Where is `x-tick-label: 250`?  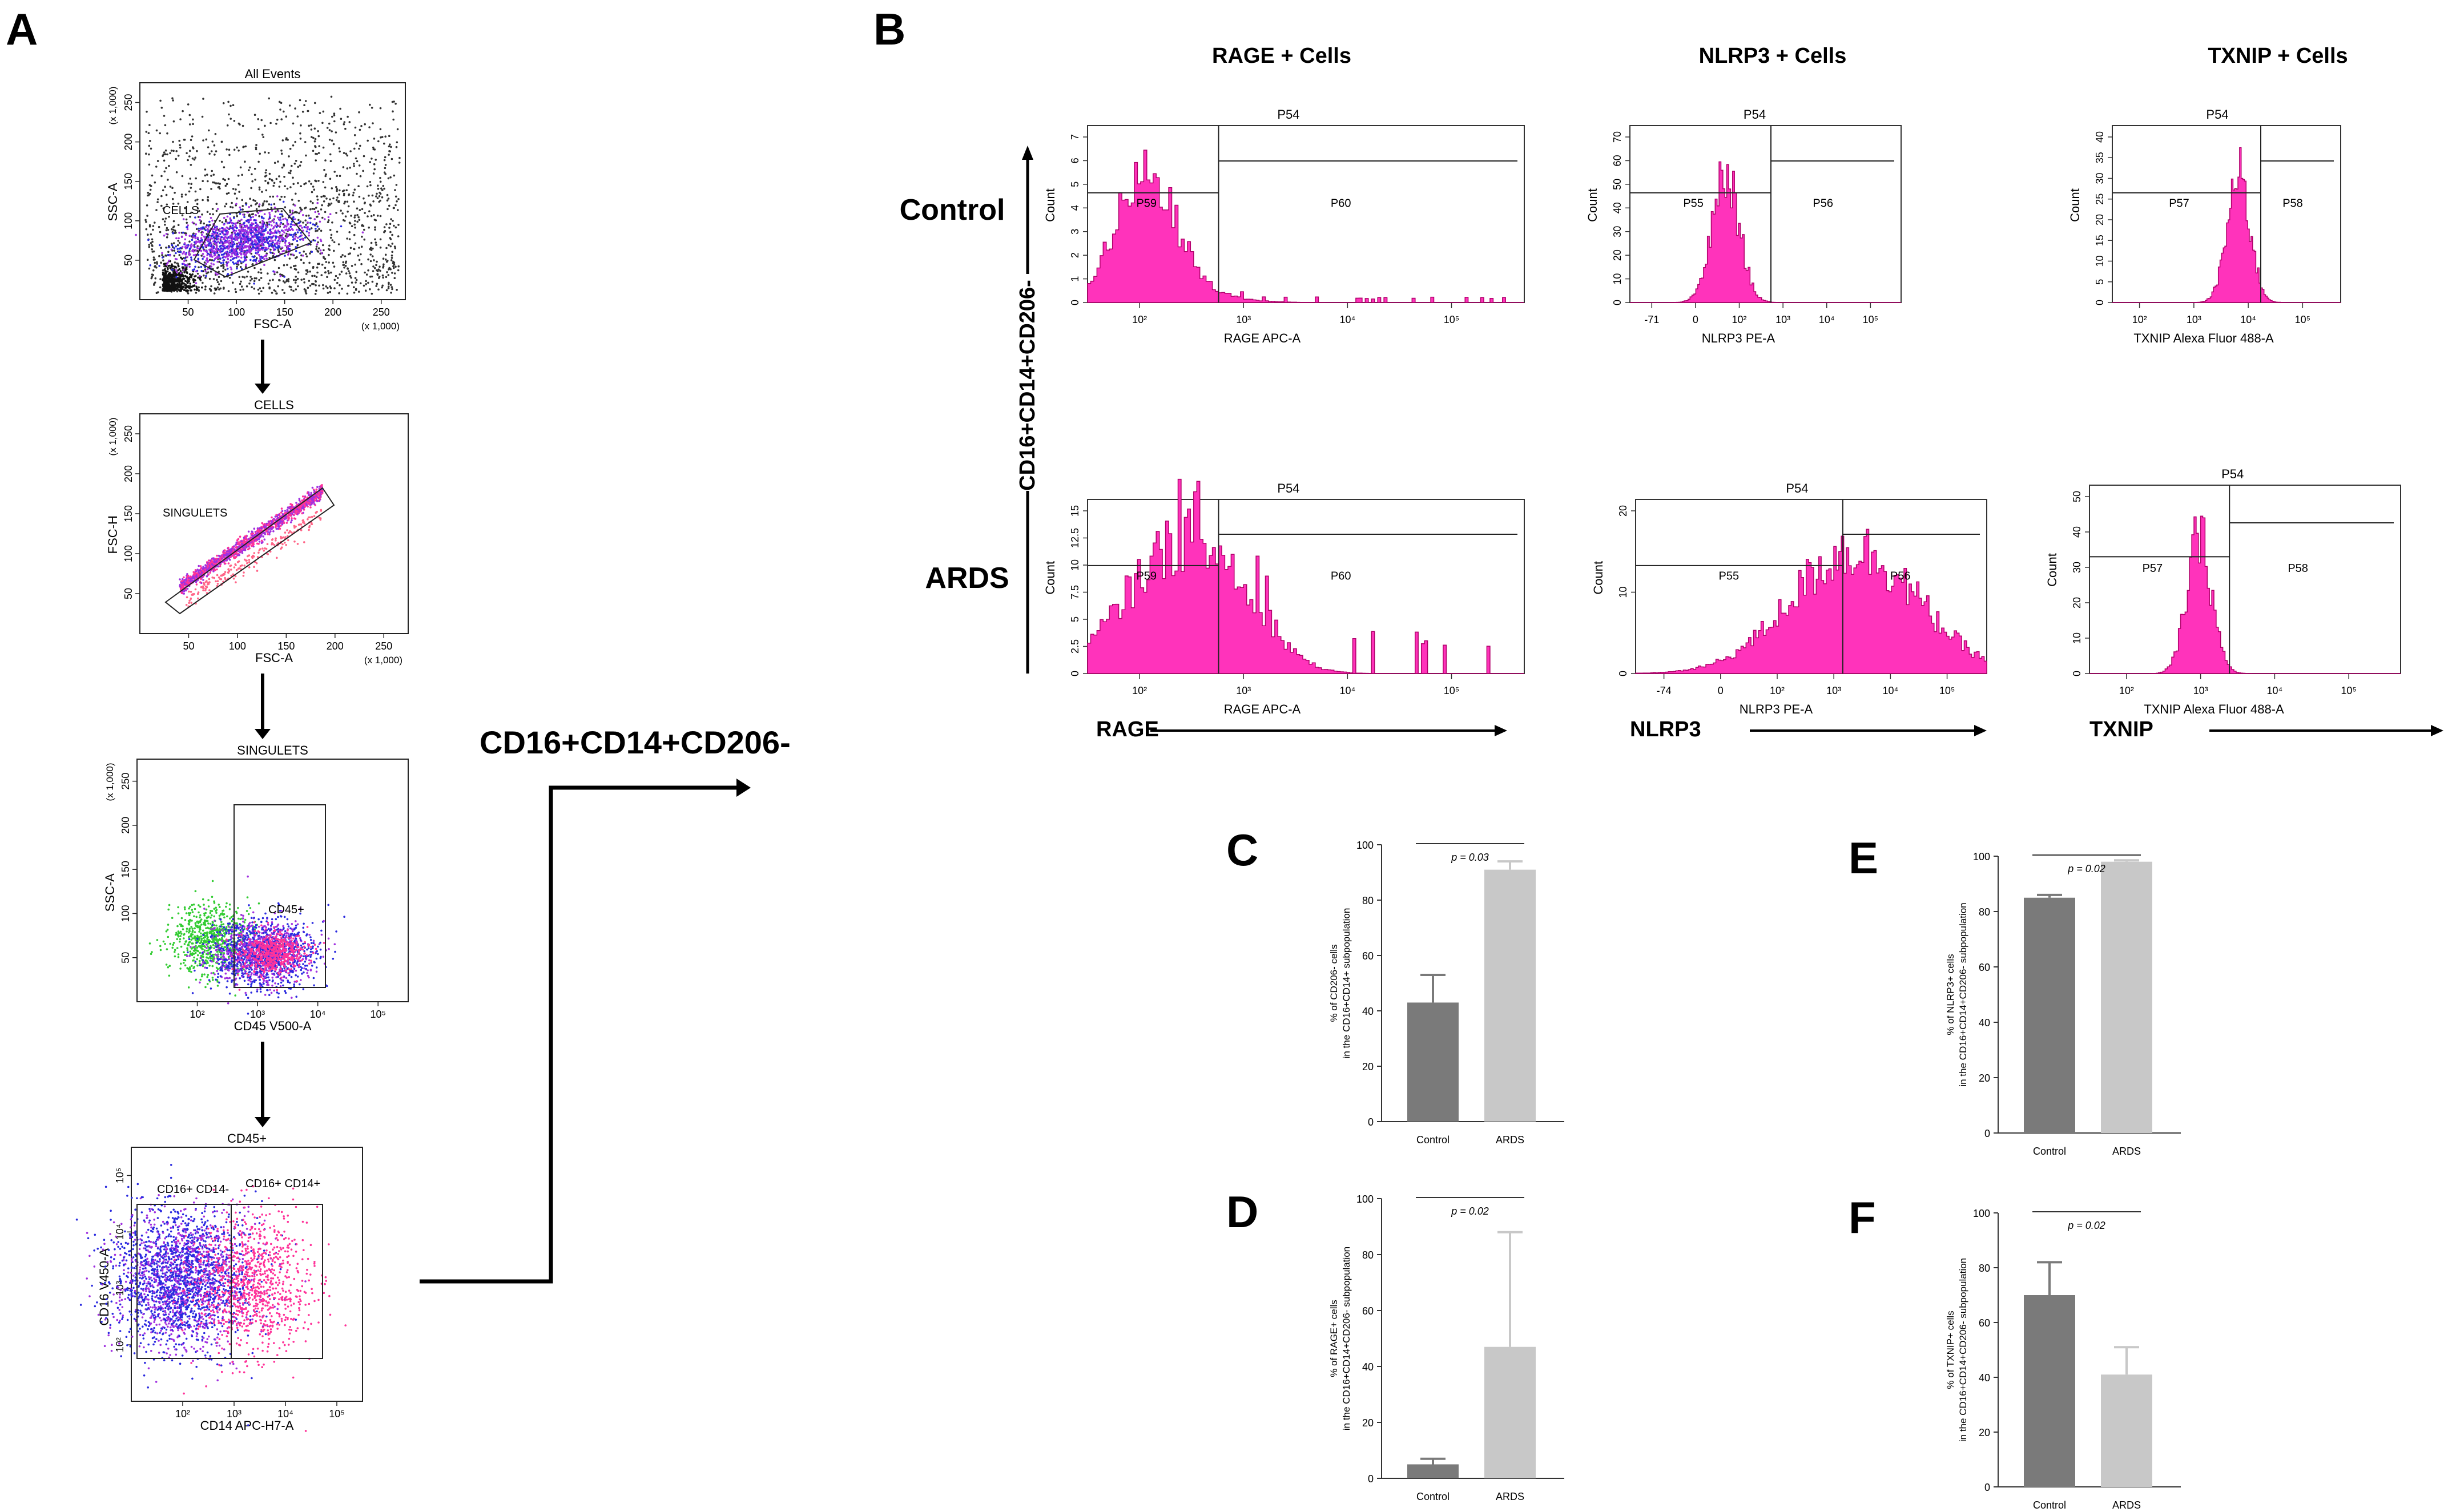 x-tick-label: 250 is located at coordinates (381, 312).